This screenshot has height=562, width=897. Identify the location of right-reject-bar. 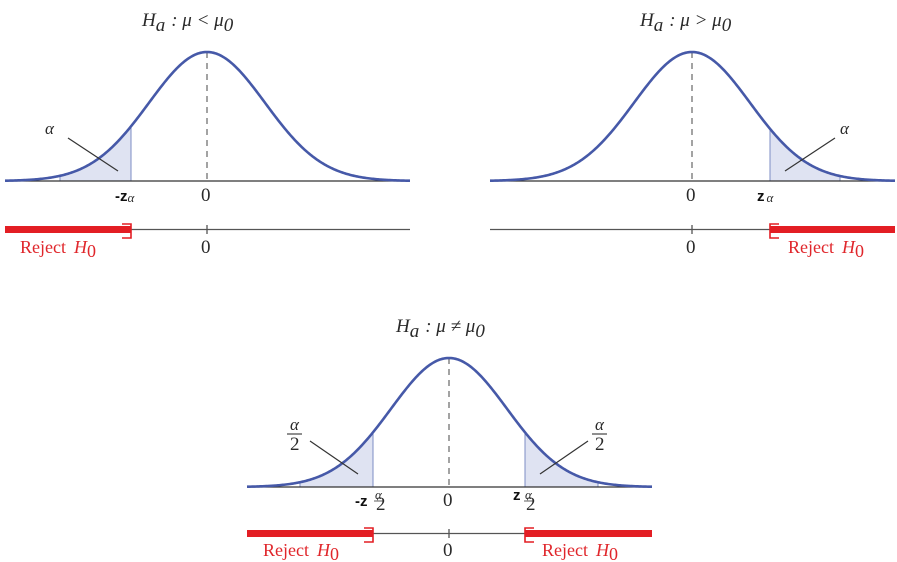
(832, 229).